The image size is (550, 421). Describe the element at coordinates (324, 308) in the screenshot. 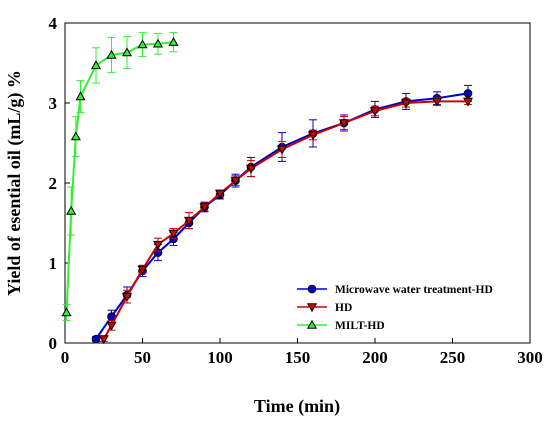

I see `legend-item-1: HD` at that location.